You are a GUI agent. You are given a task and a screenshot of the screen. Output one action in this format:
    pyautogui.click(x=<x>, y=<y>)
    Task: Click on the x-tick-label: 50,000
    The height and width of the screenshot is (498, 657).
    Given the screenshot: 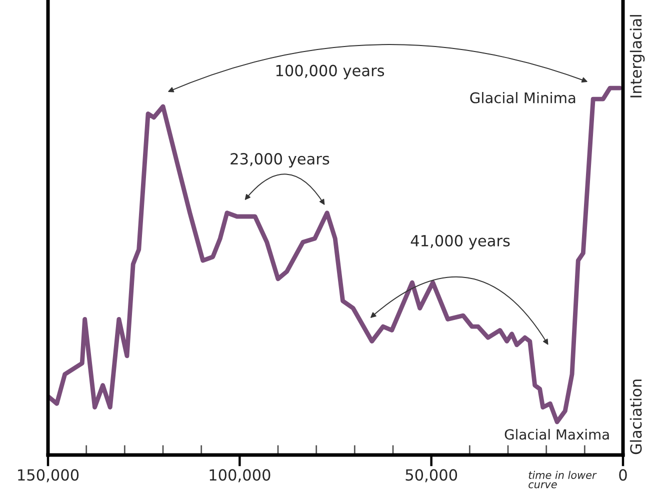 What is the action you would take?
    pyautogui.click(x=432, y=475)
    